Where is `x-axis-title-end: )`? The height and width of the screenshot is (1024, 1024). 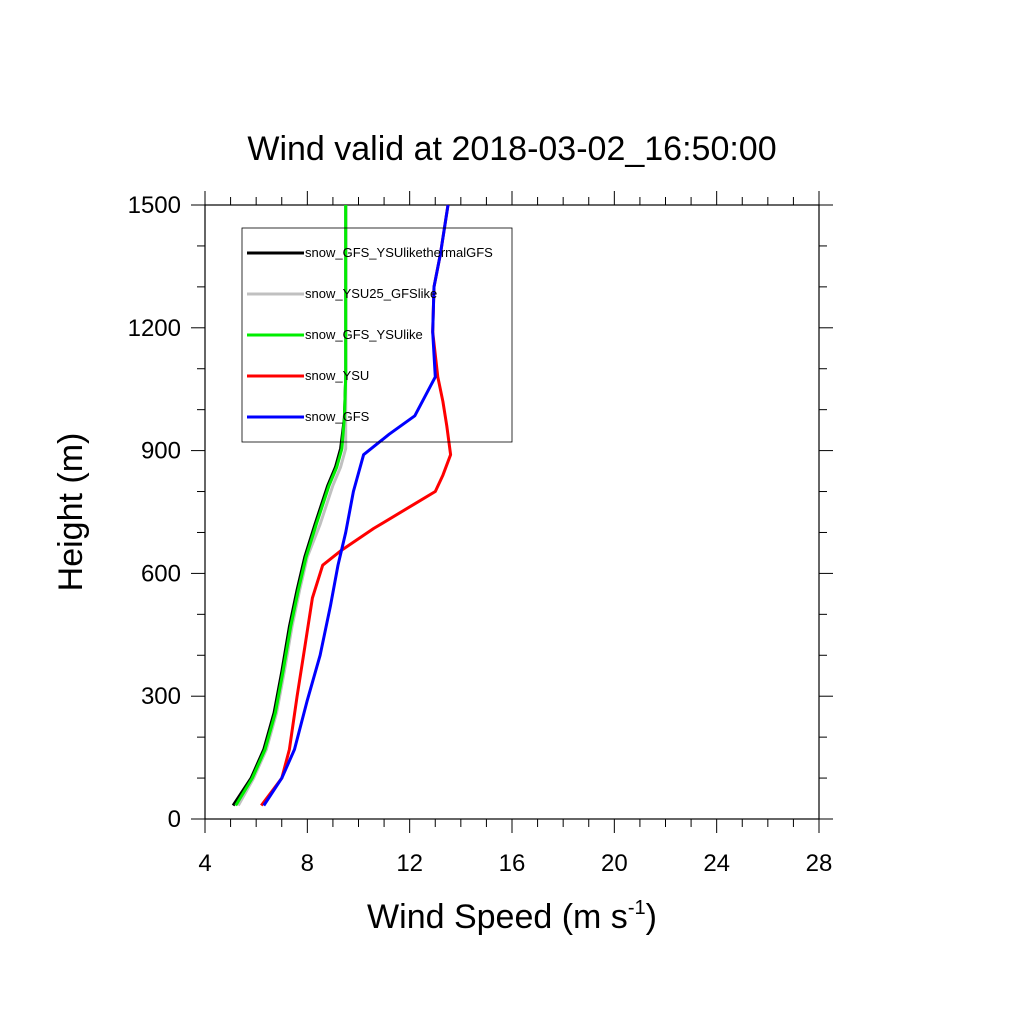 x-axis-title-end: ) is located at coordinates (651, 917).